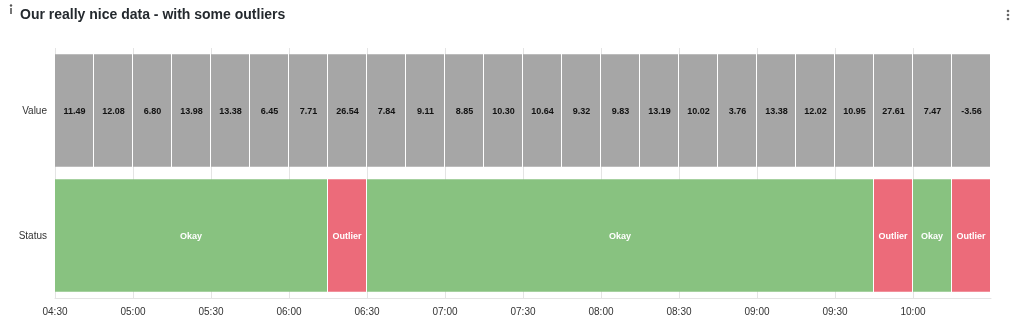 The width and height of the screenshot is (1024, 322). Describe the element at coordinates (153, 14) in the screenshot. I see `chart-title: Our really nice data - with some outliers` at that location.